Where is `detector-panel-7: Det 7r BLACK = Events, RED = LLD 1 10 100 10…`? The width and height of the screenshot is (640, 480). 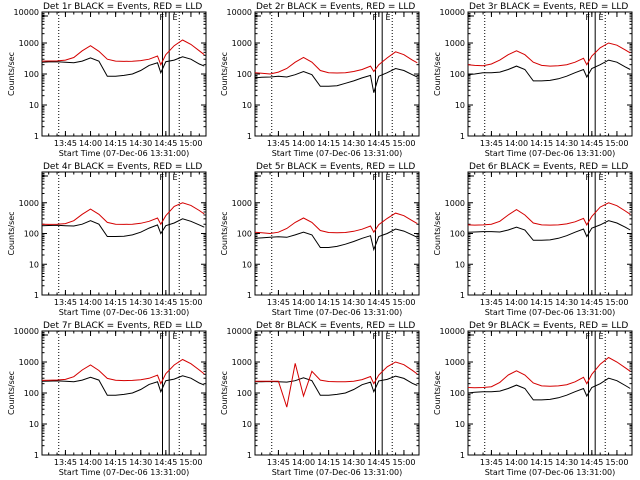
detector-panel-7: Det 7r BLACK = Events, RED = LLD 1 10 100 10… is located at coordinates (107, 399).